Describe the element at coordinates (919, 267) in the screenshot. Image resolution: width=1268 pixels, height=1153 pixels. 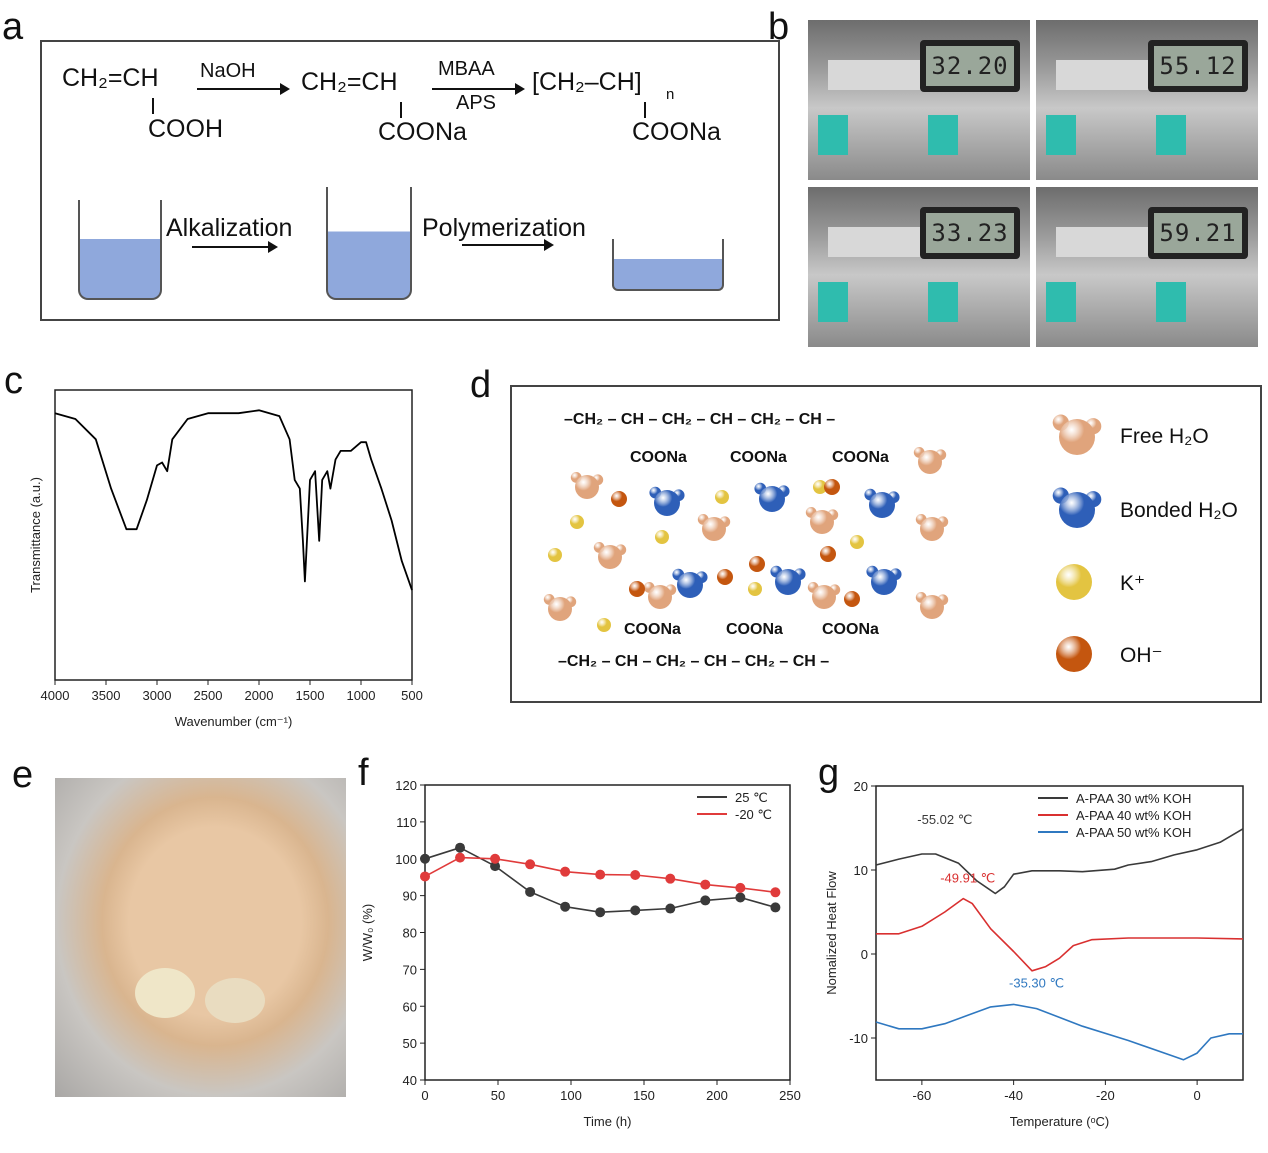
I see `caliper-photo: 33.23` at that location.